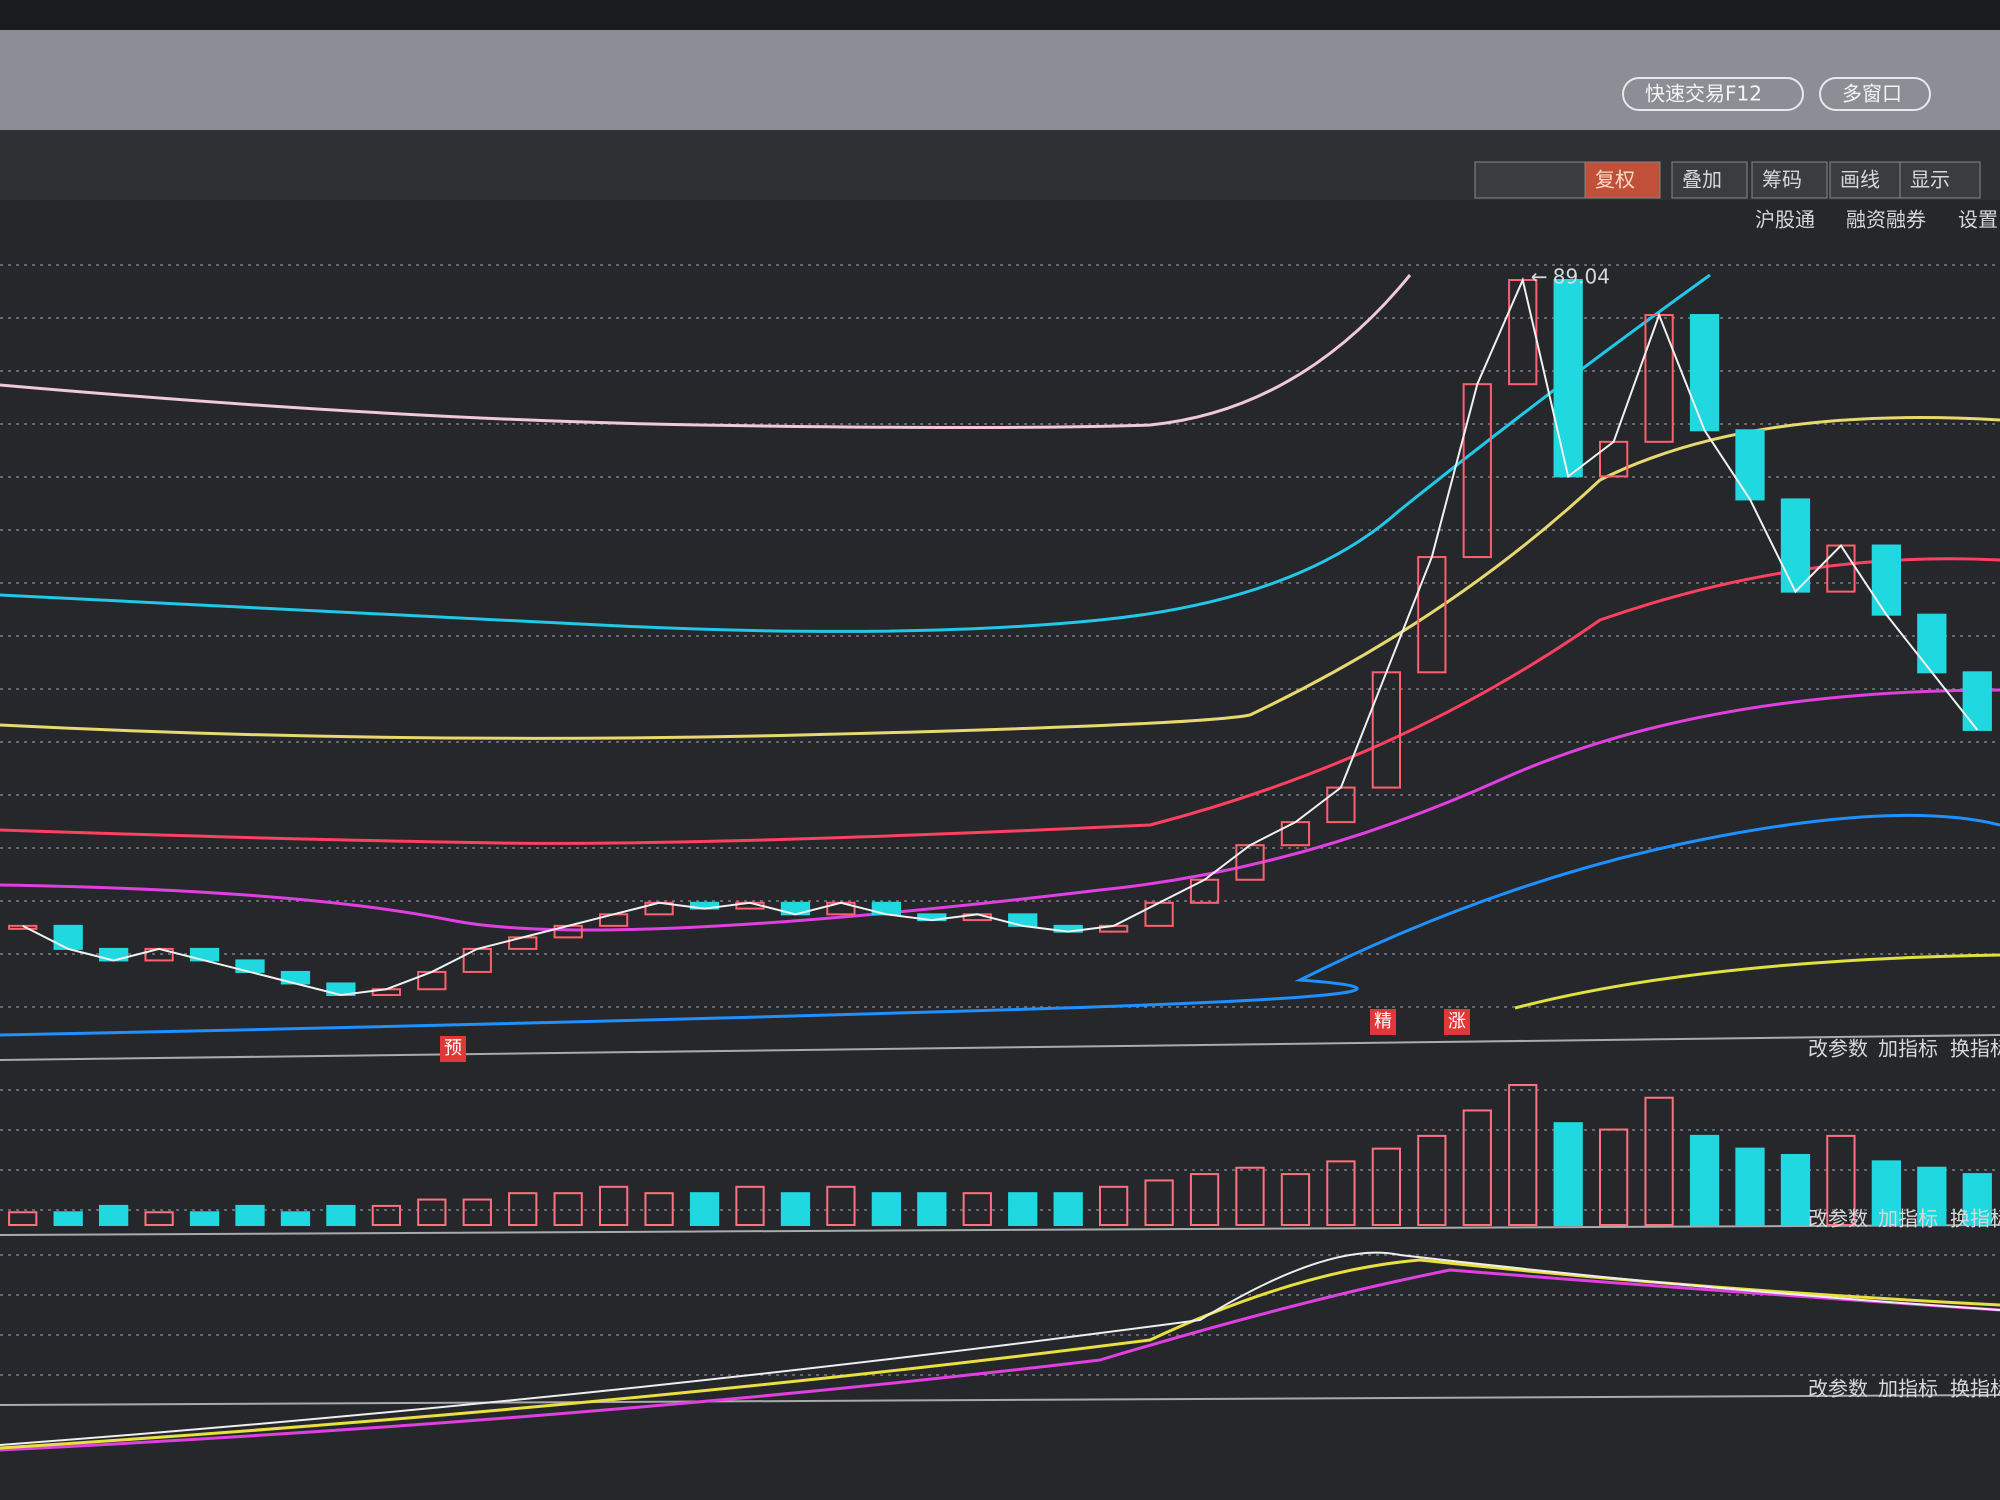  I want to click on bezel, so click(1000, 15).